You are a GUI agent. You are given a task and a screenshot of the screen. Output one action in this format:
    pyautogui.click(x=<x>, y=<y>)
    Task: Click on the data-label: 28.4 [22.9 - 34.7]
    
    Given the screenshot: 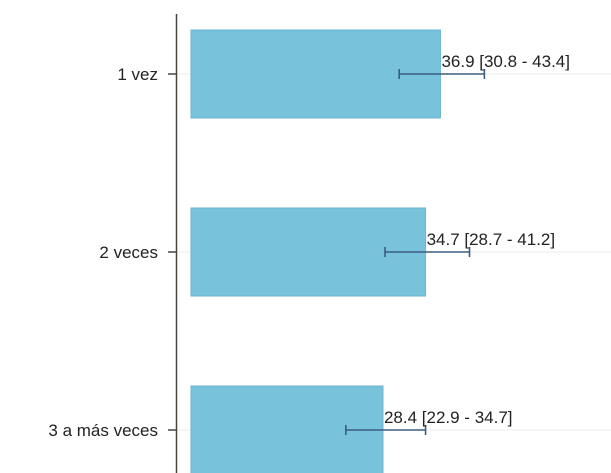 What is the action you would take?
    pyautogui.click(x=448, y=417)
    